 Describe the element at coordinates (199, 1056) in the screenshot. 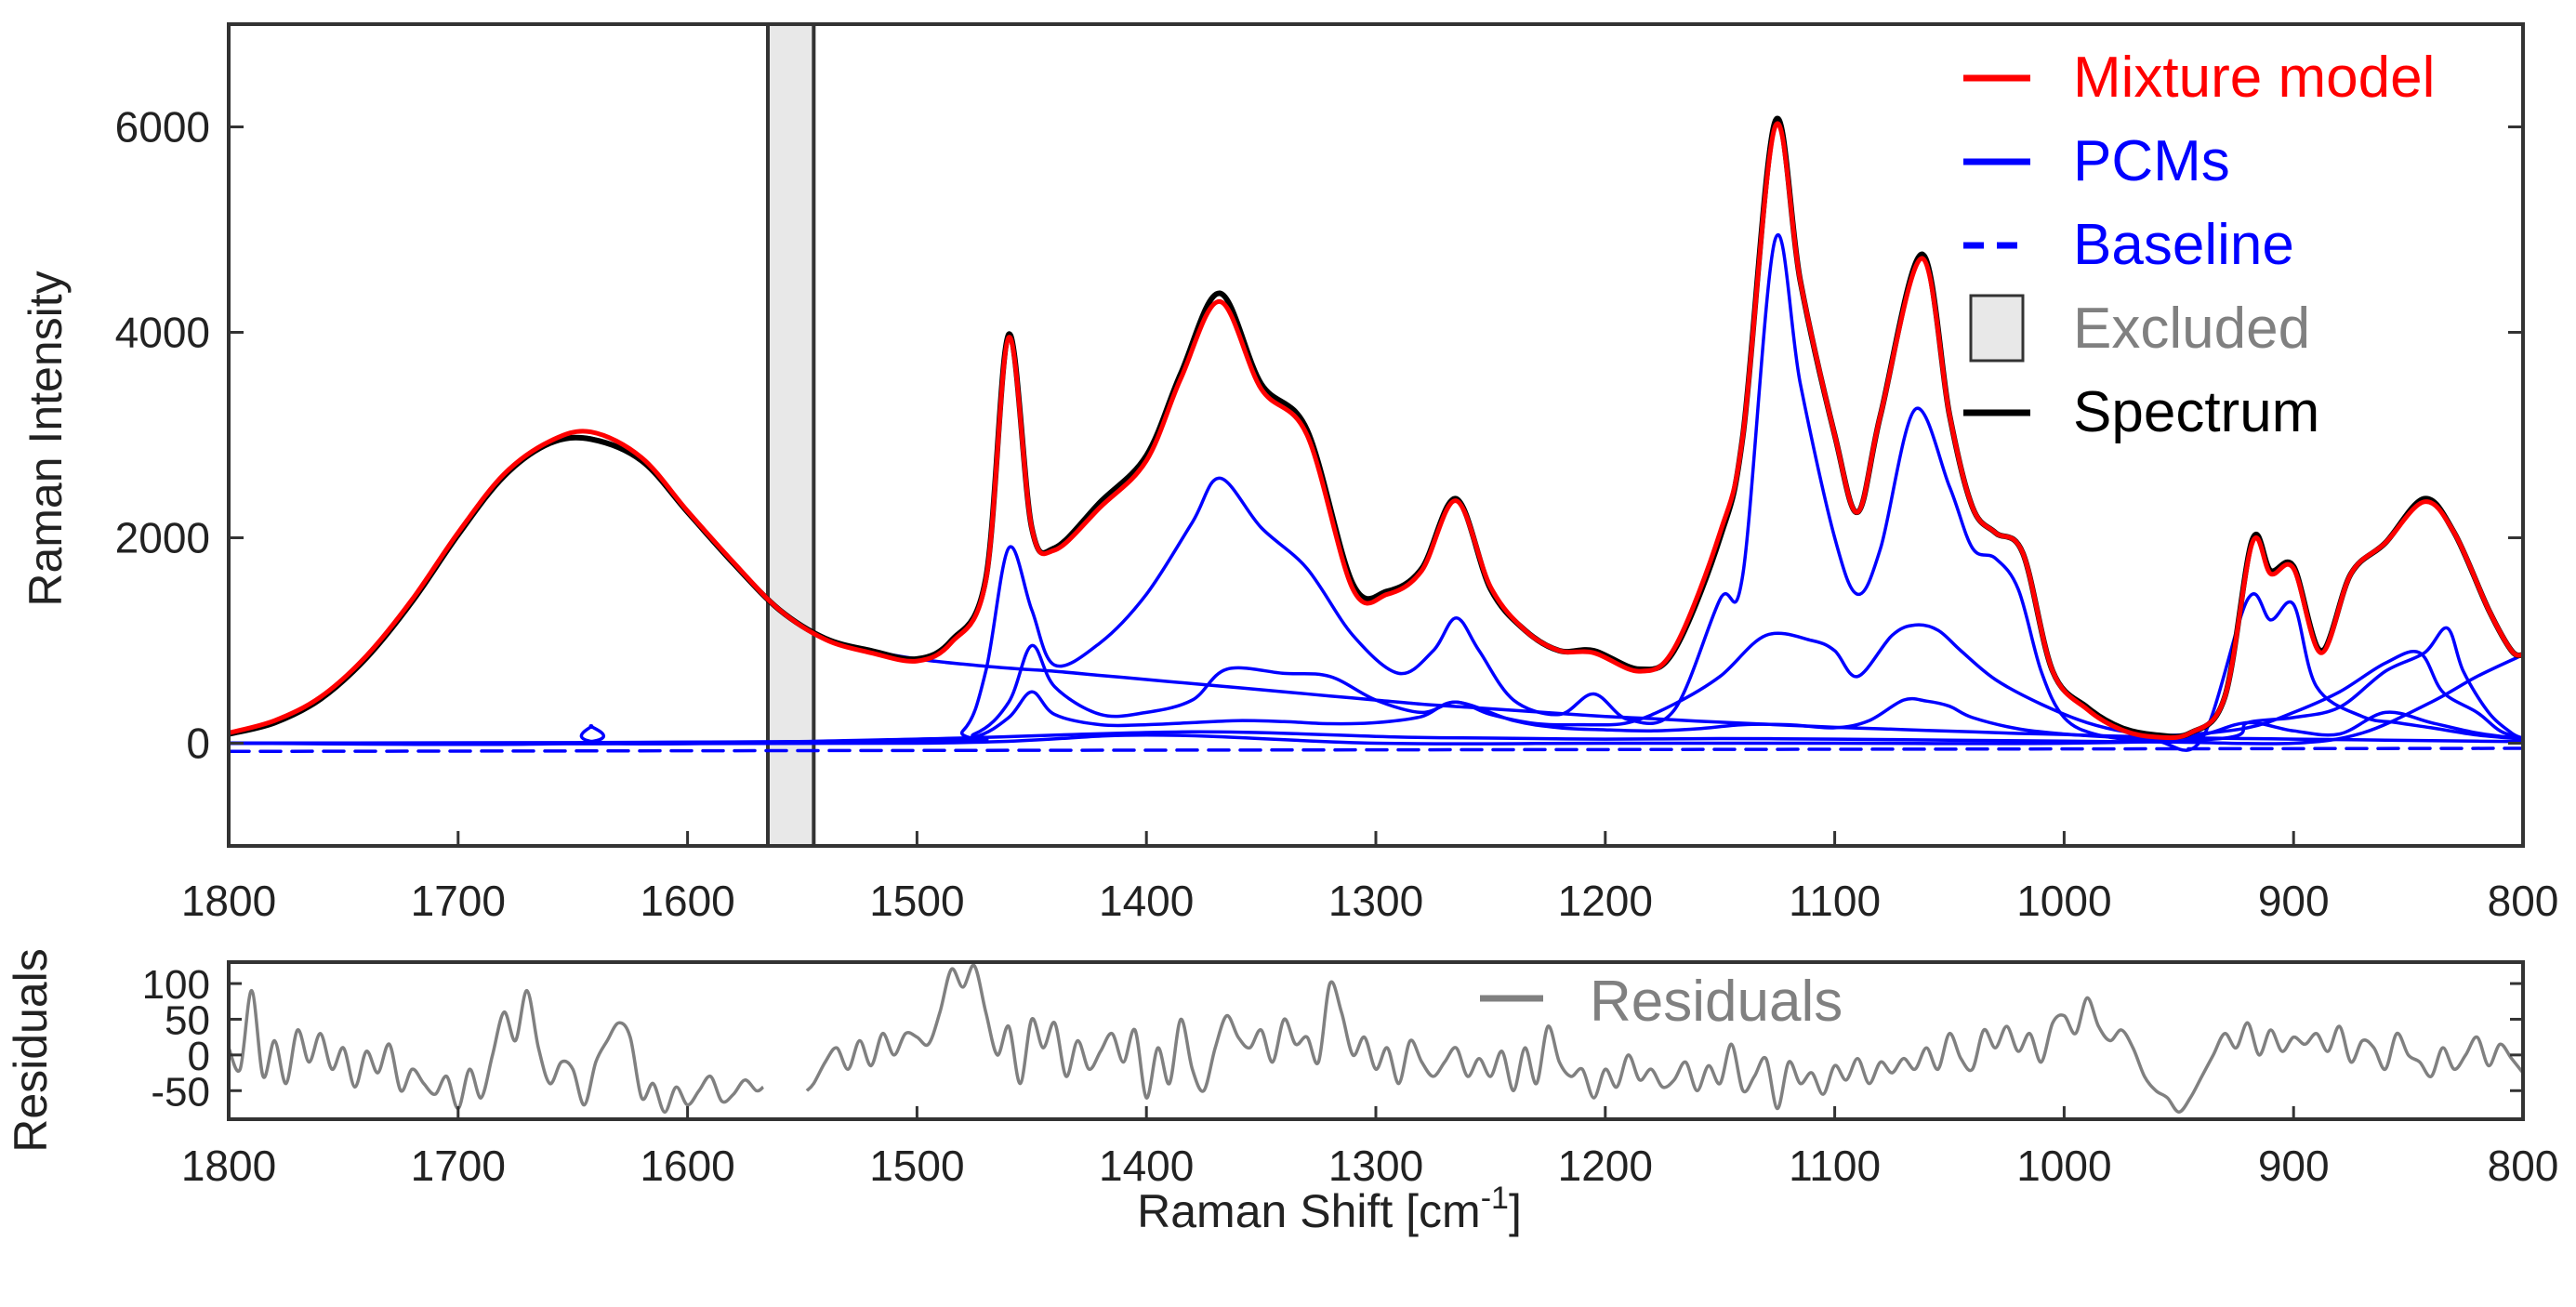

I see `residual-y-tick-label: 0` at that location.